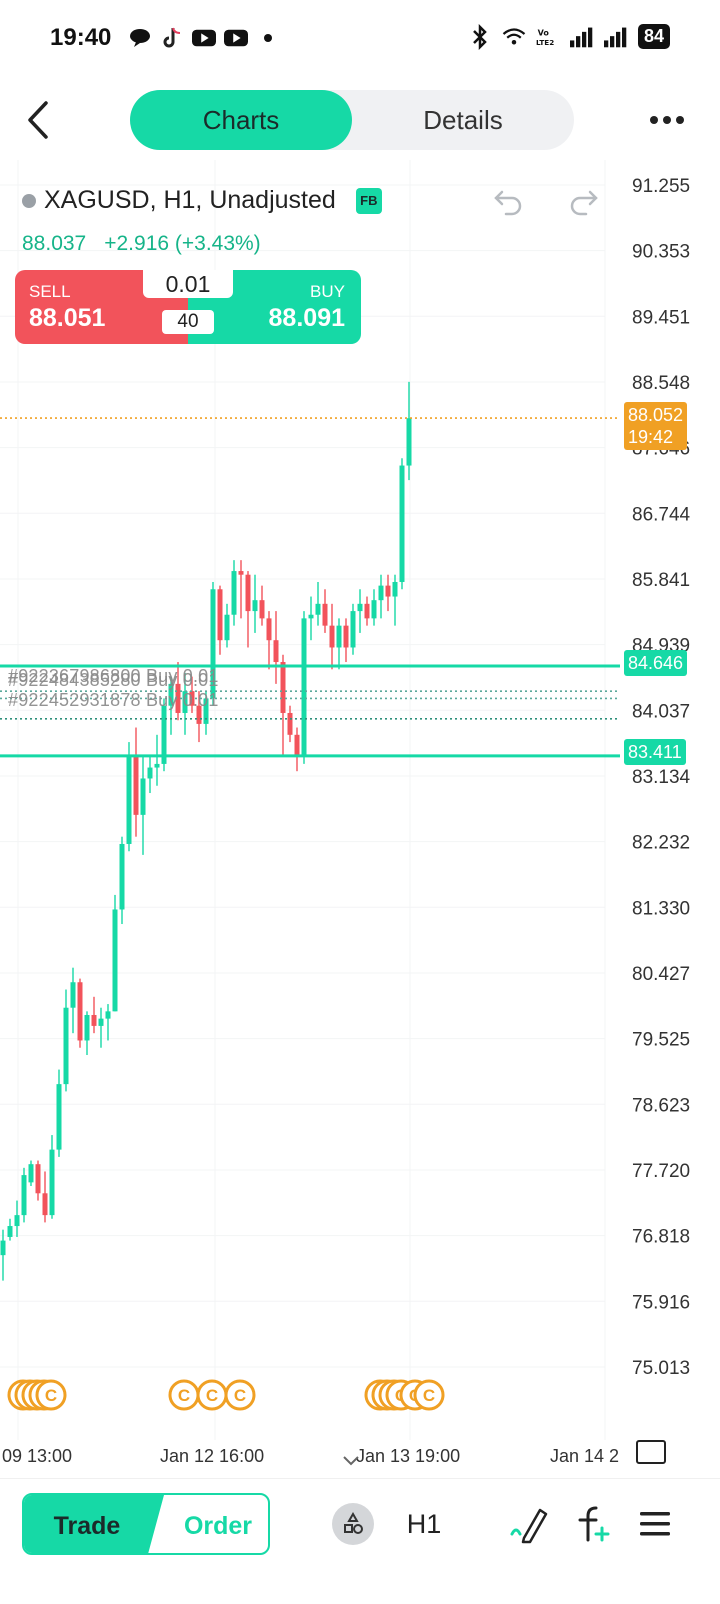 This screenshot has width=720, height=1604. What do you see at coordinates (360, 40) in the screenshot?
I see `status-bar: 19:40 Vo LTE2 84` at bounding box center [360, 40].